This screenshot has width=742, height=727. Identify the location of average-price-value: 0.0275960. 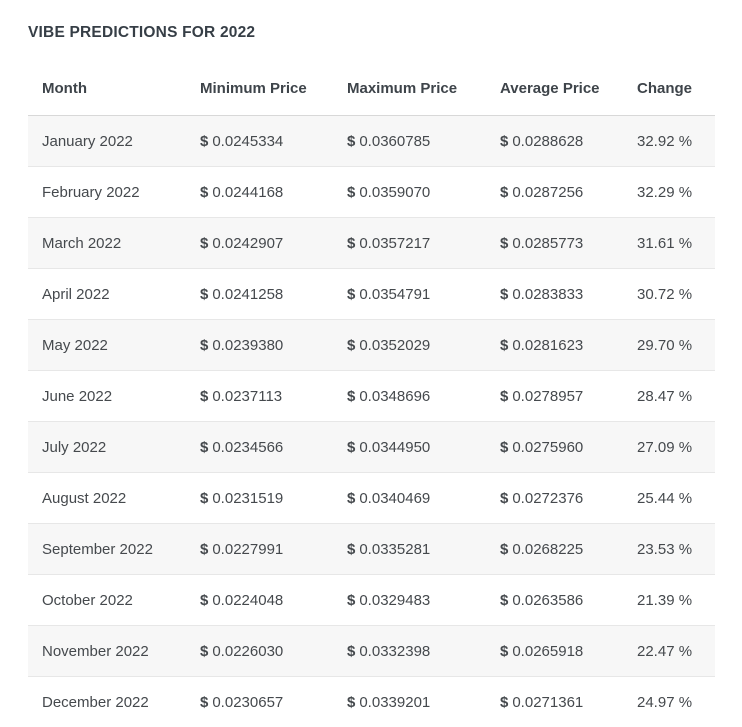
(547, 447).